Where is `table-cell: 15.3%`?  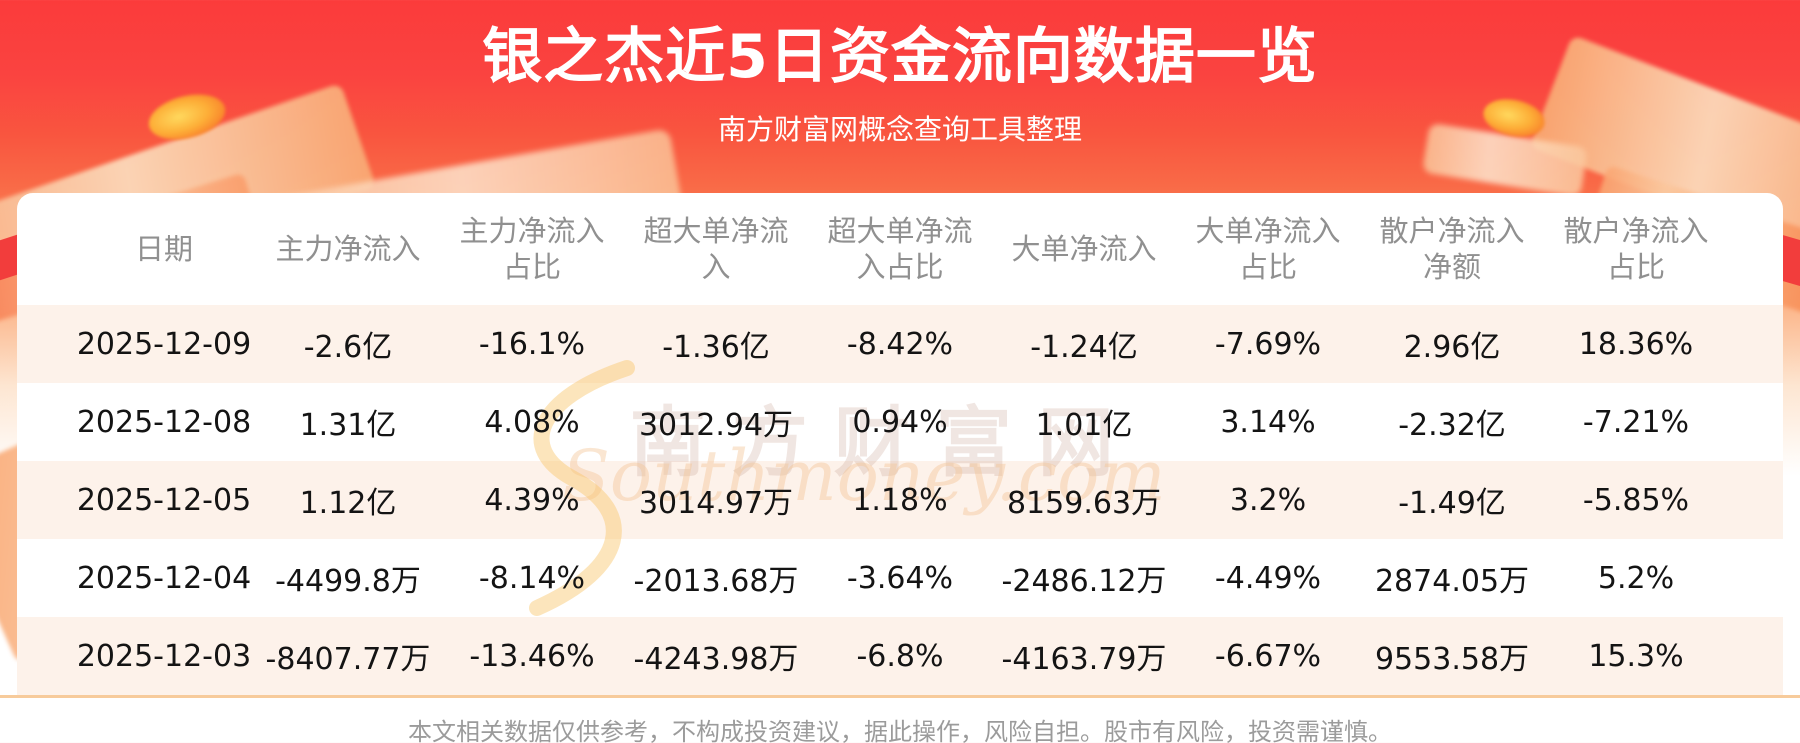
table-cell: 15.3% is located at coordinates (1636, 656).